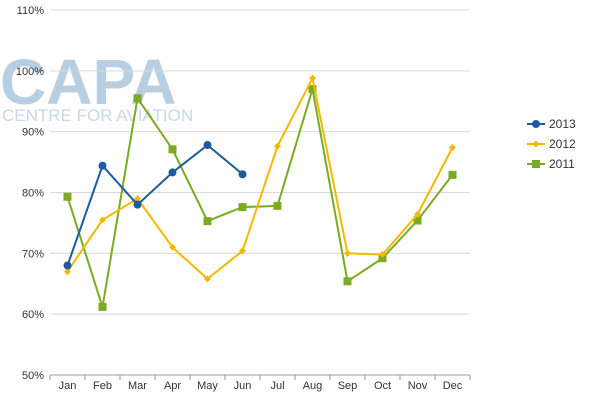 This screenshot has height=400, width=600. I want to click on x-tick-label: Aug, so click(313, 386).